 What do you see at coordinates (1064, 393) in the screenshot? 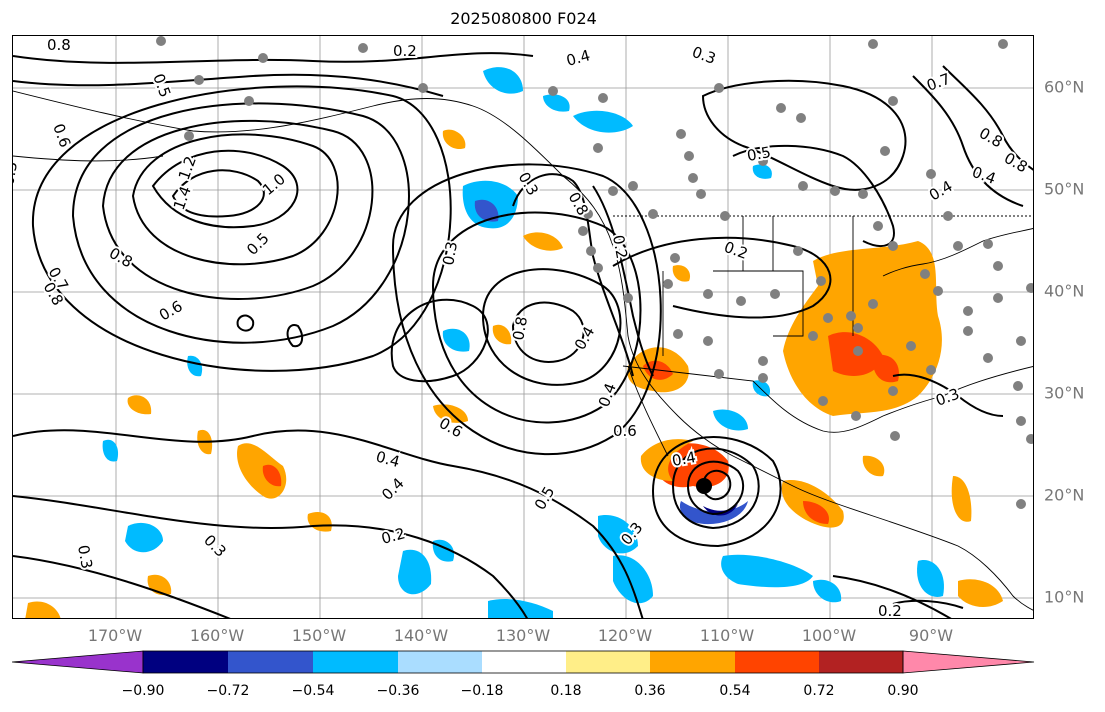
I see `lat-label-30n: 30°N` at bounding box center [1064, 393].